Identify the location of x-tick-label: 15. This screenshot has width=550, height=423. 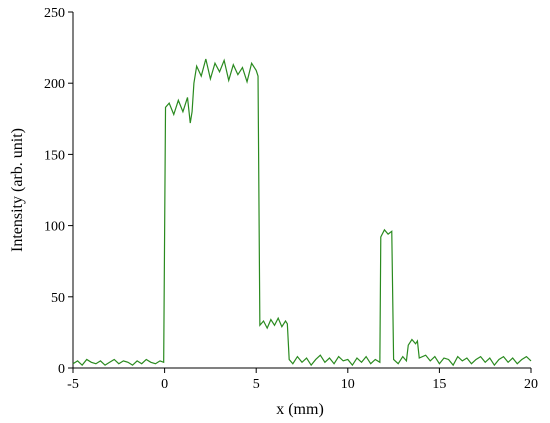
(439, 384).